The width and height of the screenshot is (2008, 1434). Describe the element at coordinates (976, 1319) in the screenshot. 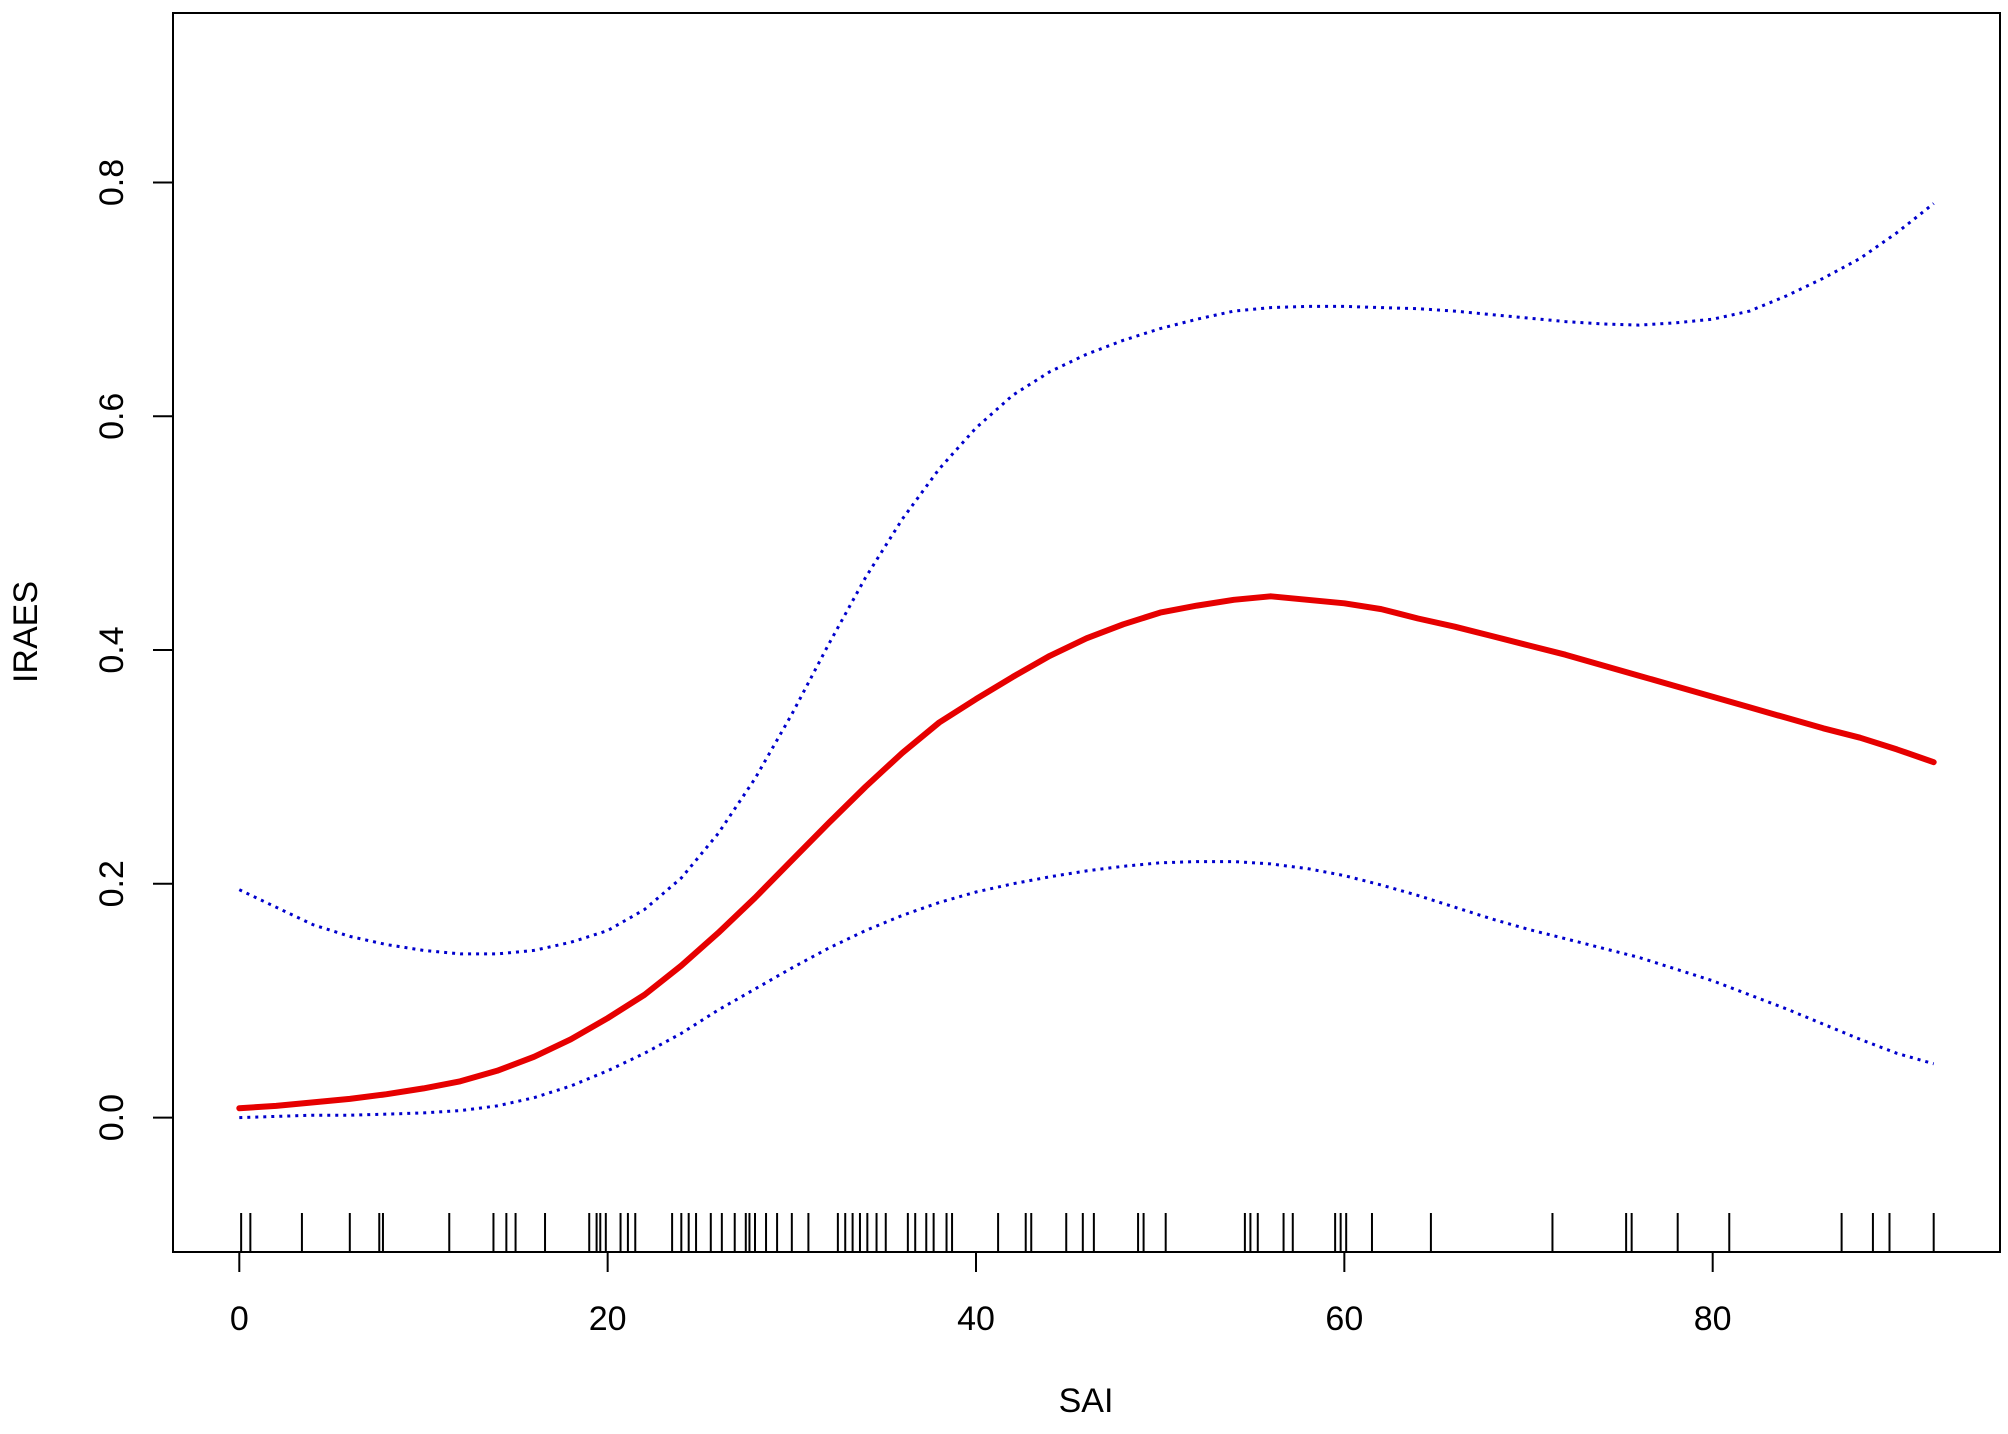

I see `x-tick-label: 40` at that location.